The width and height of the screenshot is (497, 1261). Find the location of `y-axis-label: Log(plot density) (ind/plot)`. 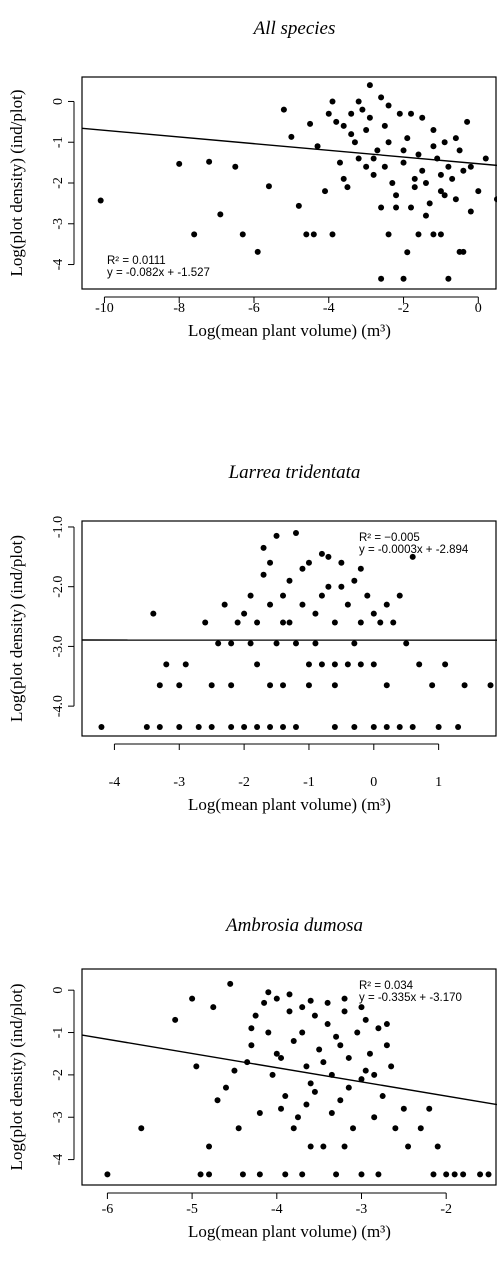

y-axis-label: Log(plot density) (ind/plot) is located at coordinates (16, 628).